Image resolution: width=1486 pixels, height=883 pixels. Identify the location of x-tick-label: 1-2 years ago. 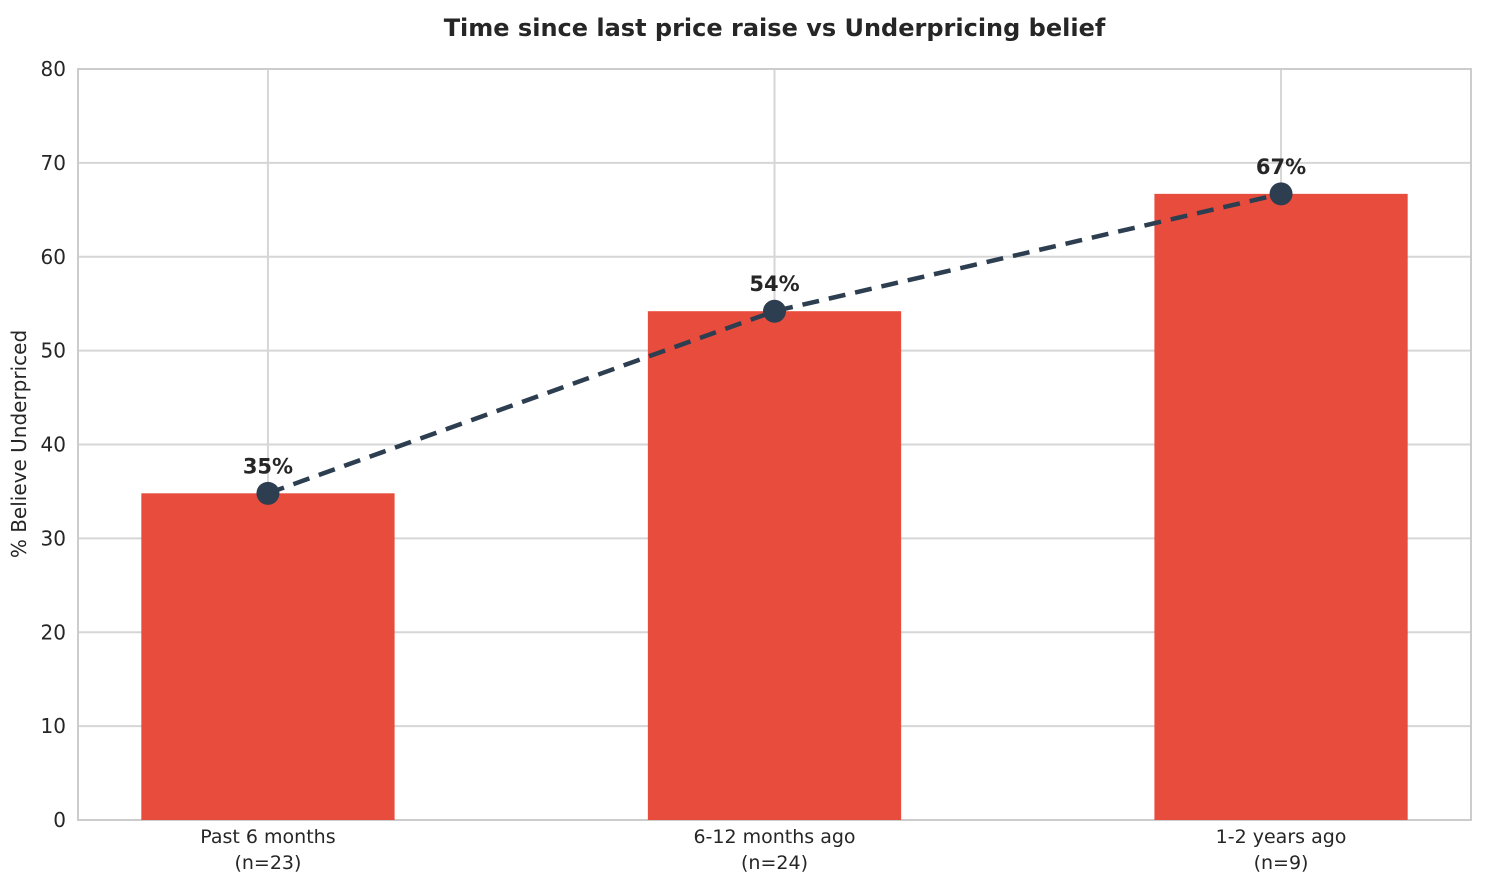
(1281, 837).